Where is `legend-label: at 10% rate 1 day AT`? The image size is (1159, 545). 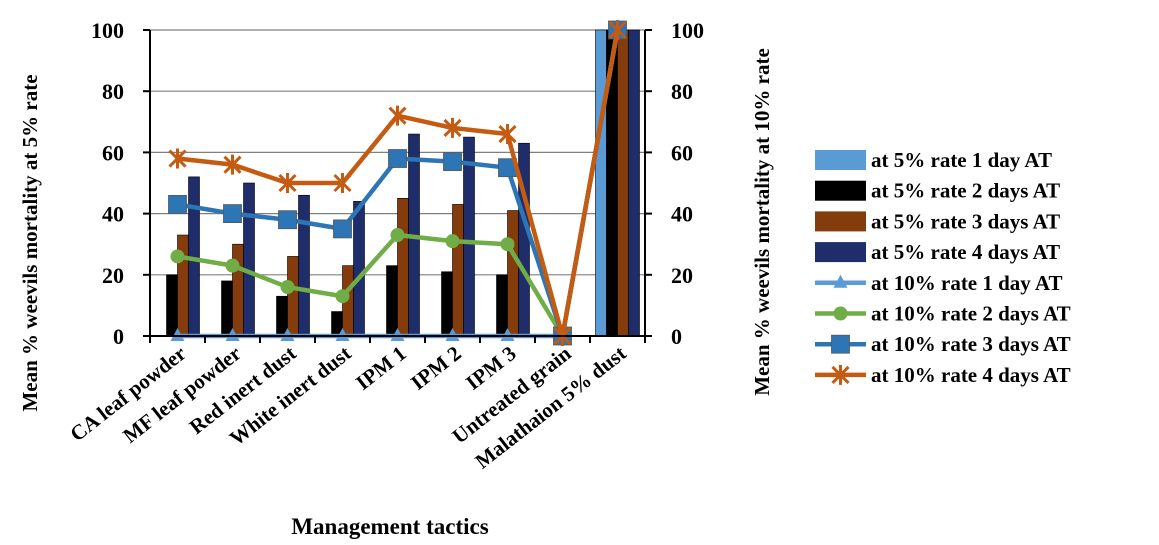
legend-label: at 10% rate 1 day AT is located at coordinates (967, 283).